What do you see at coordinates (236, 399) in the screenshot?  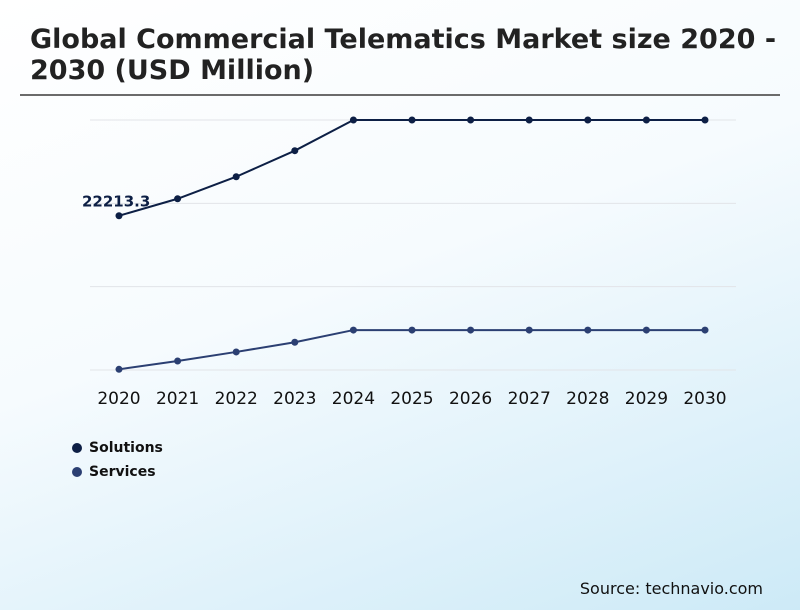 I see `x-tick-label: 2022` at bounding box center [236, 399].